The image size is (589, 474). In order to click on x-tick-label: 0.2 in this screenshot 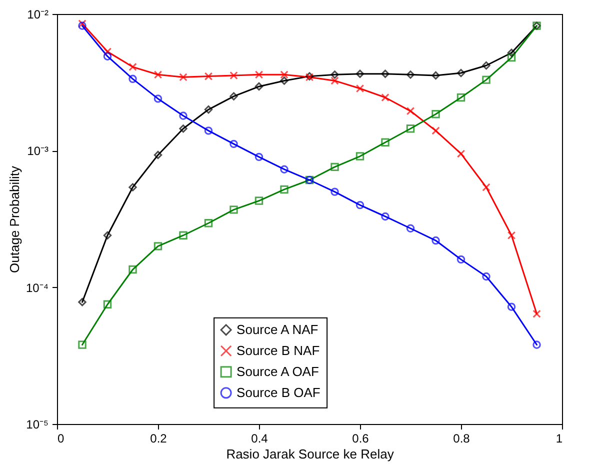, I will do `click(159, 439)`.